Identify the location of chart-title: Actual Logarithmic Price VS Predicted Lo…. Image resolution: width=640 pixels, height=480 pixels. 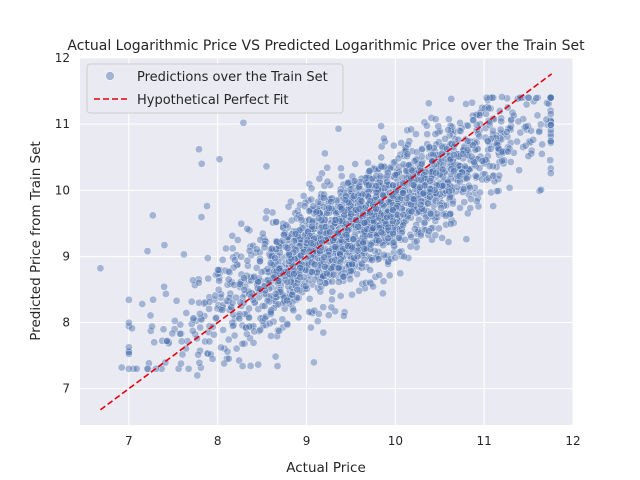
(326, 46).